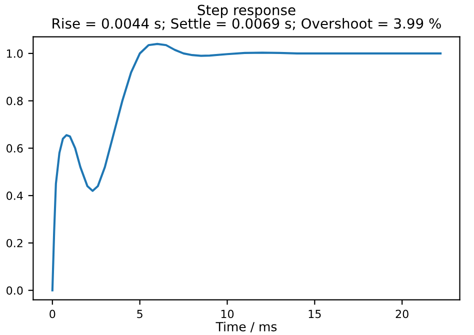 The height and width of the screenshot is (335, 474). I want to click on y-tick-label: 0.6, so click(14, 148).